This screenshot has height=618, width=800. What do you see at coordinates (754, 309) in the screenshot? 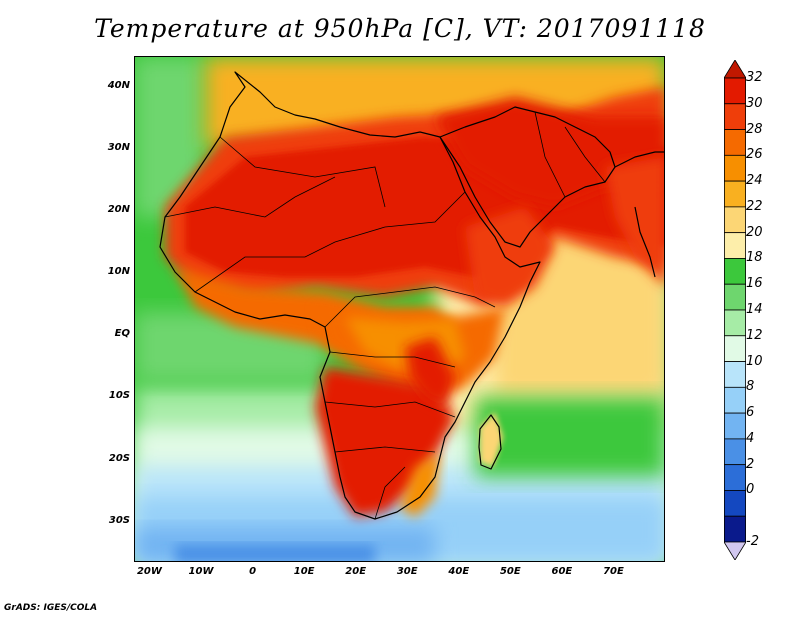
I see `colorbar-label: 14` at bounding box center [754, 309].